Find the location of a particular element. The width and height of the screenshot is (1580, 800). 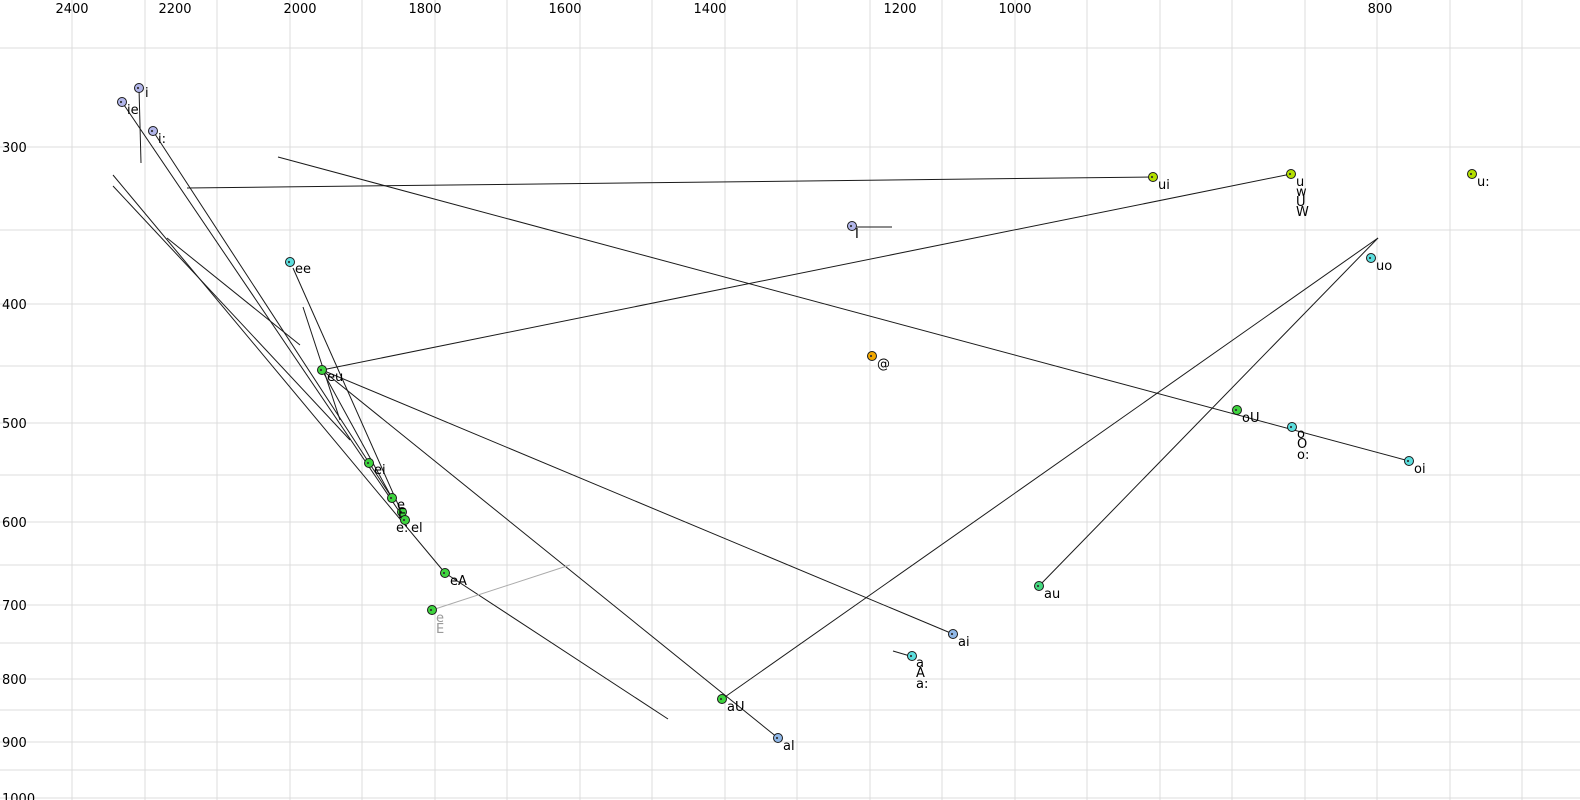

vowel-label-a: a is located at coordinates (920, 663).